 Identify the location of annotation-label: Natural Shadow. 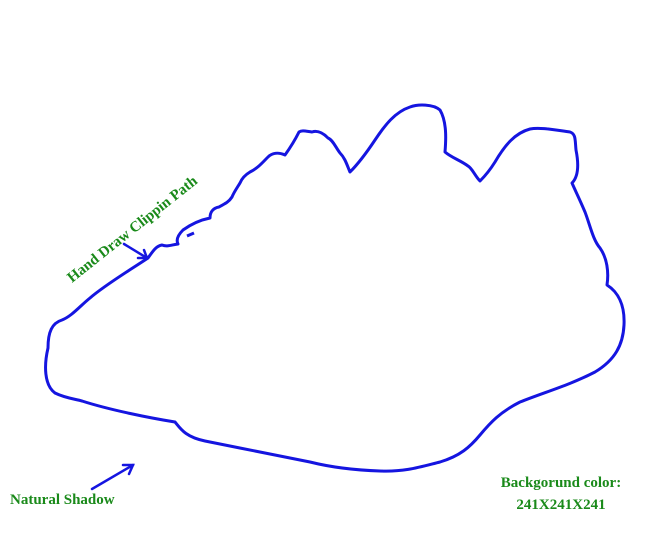
(62, 500).